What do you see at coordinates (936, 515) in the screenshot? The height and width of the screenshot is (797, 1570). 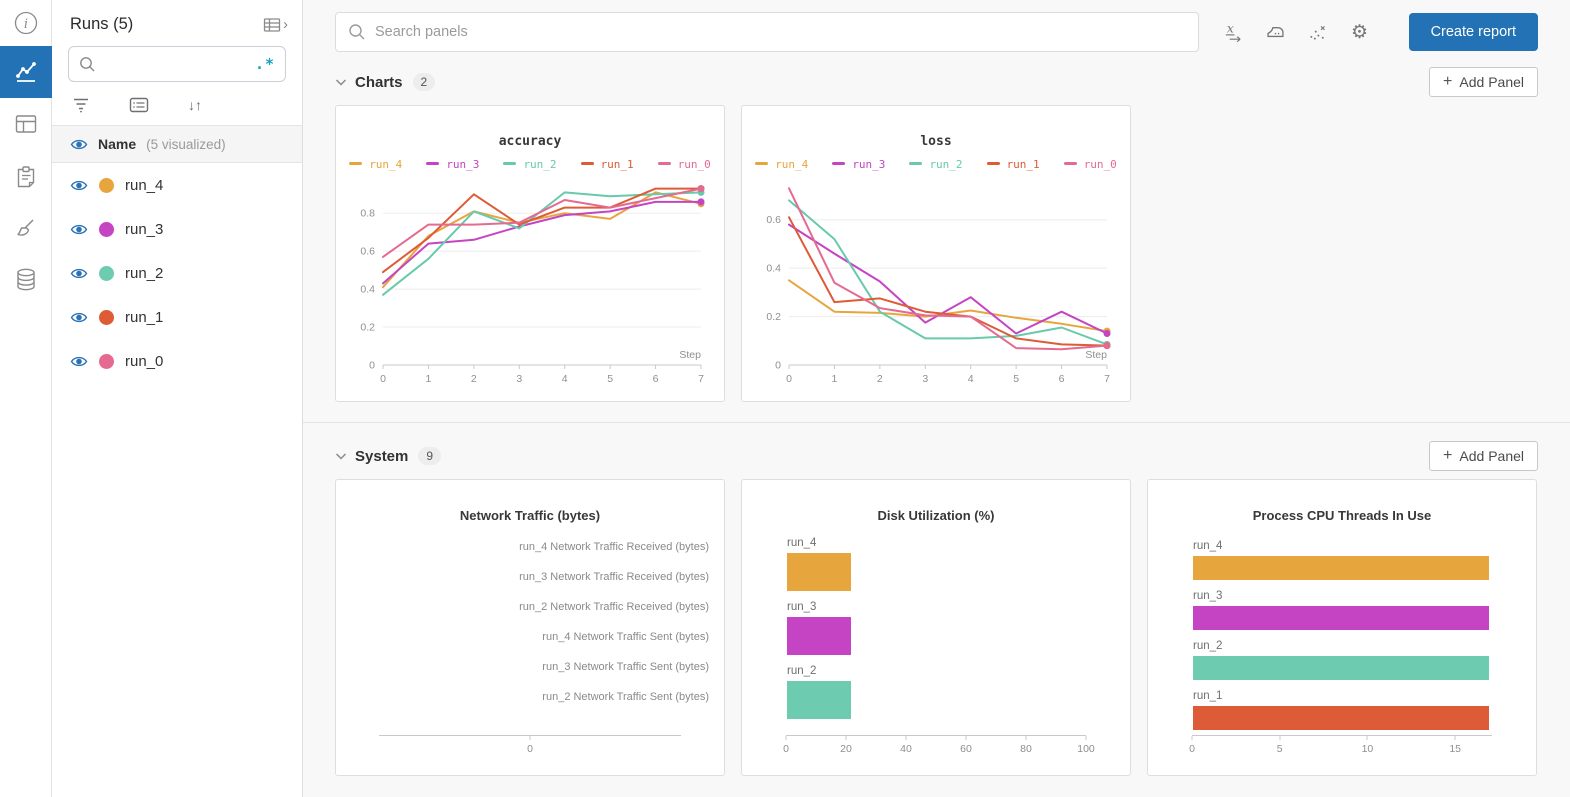 I see `panel-title: Disk Utilization (%)` at bounding box center [936, 515].